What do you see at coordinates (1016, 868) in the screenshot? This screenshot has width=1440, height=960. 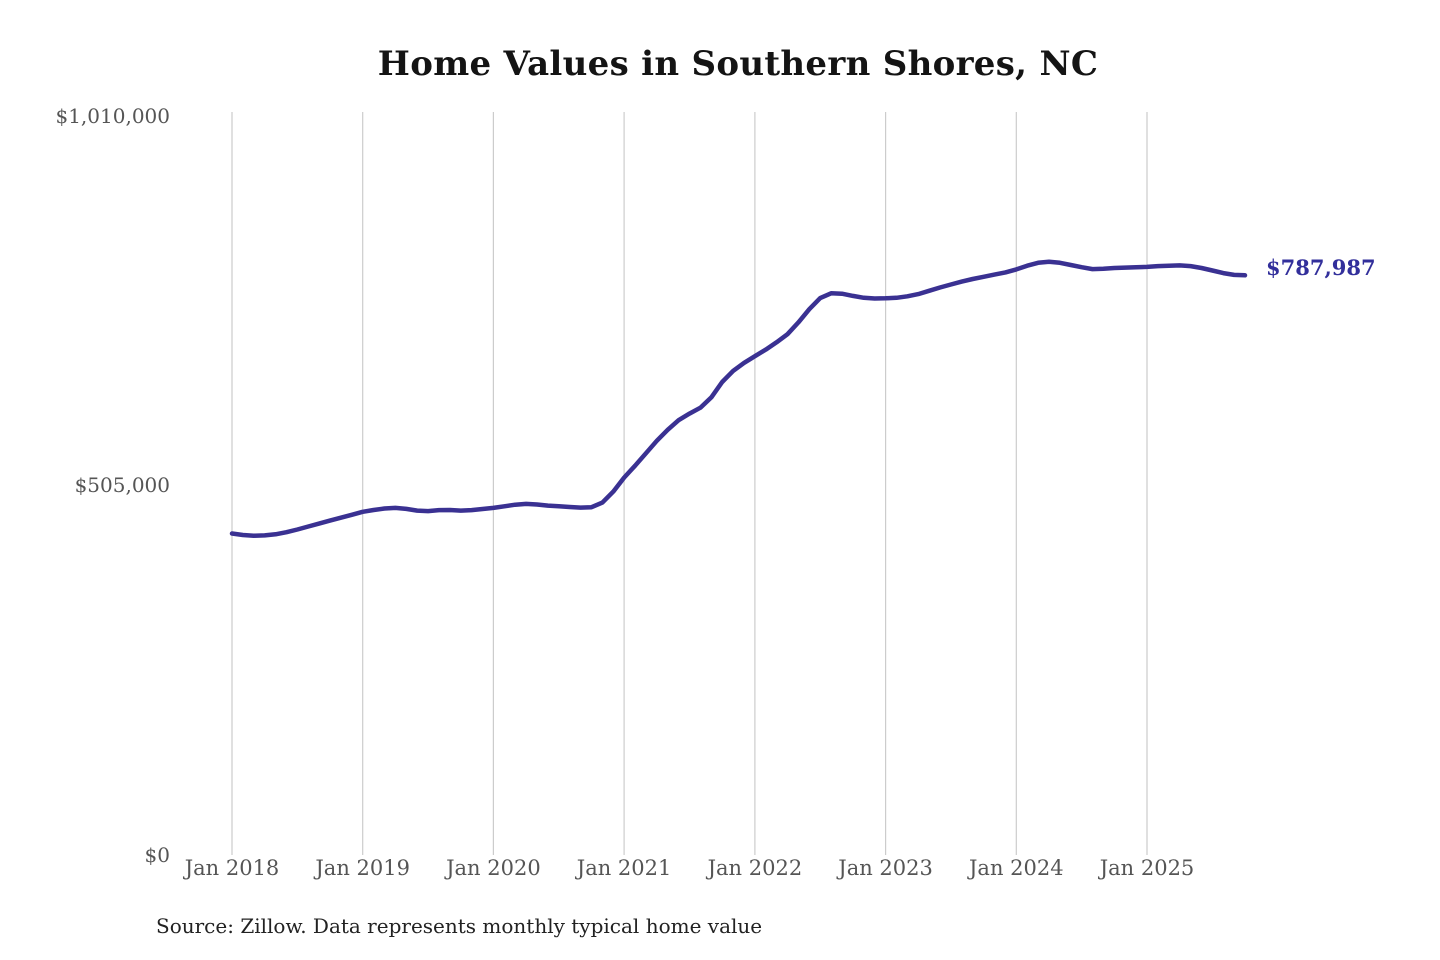 I see `x-tick-6: Jan 2024` at bounding box center [1016, 868].